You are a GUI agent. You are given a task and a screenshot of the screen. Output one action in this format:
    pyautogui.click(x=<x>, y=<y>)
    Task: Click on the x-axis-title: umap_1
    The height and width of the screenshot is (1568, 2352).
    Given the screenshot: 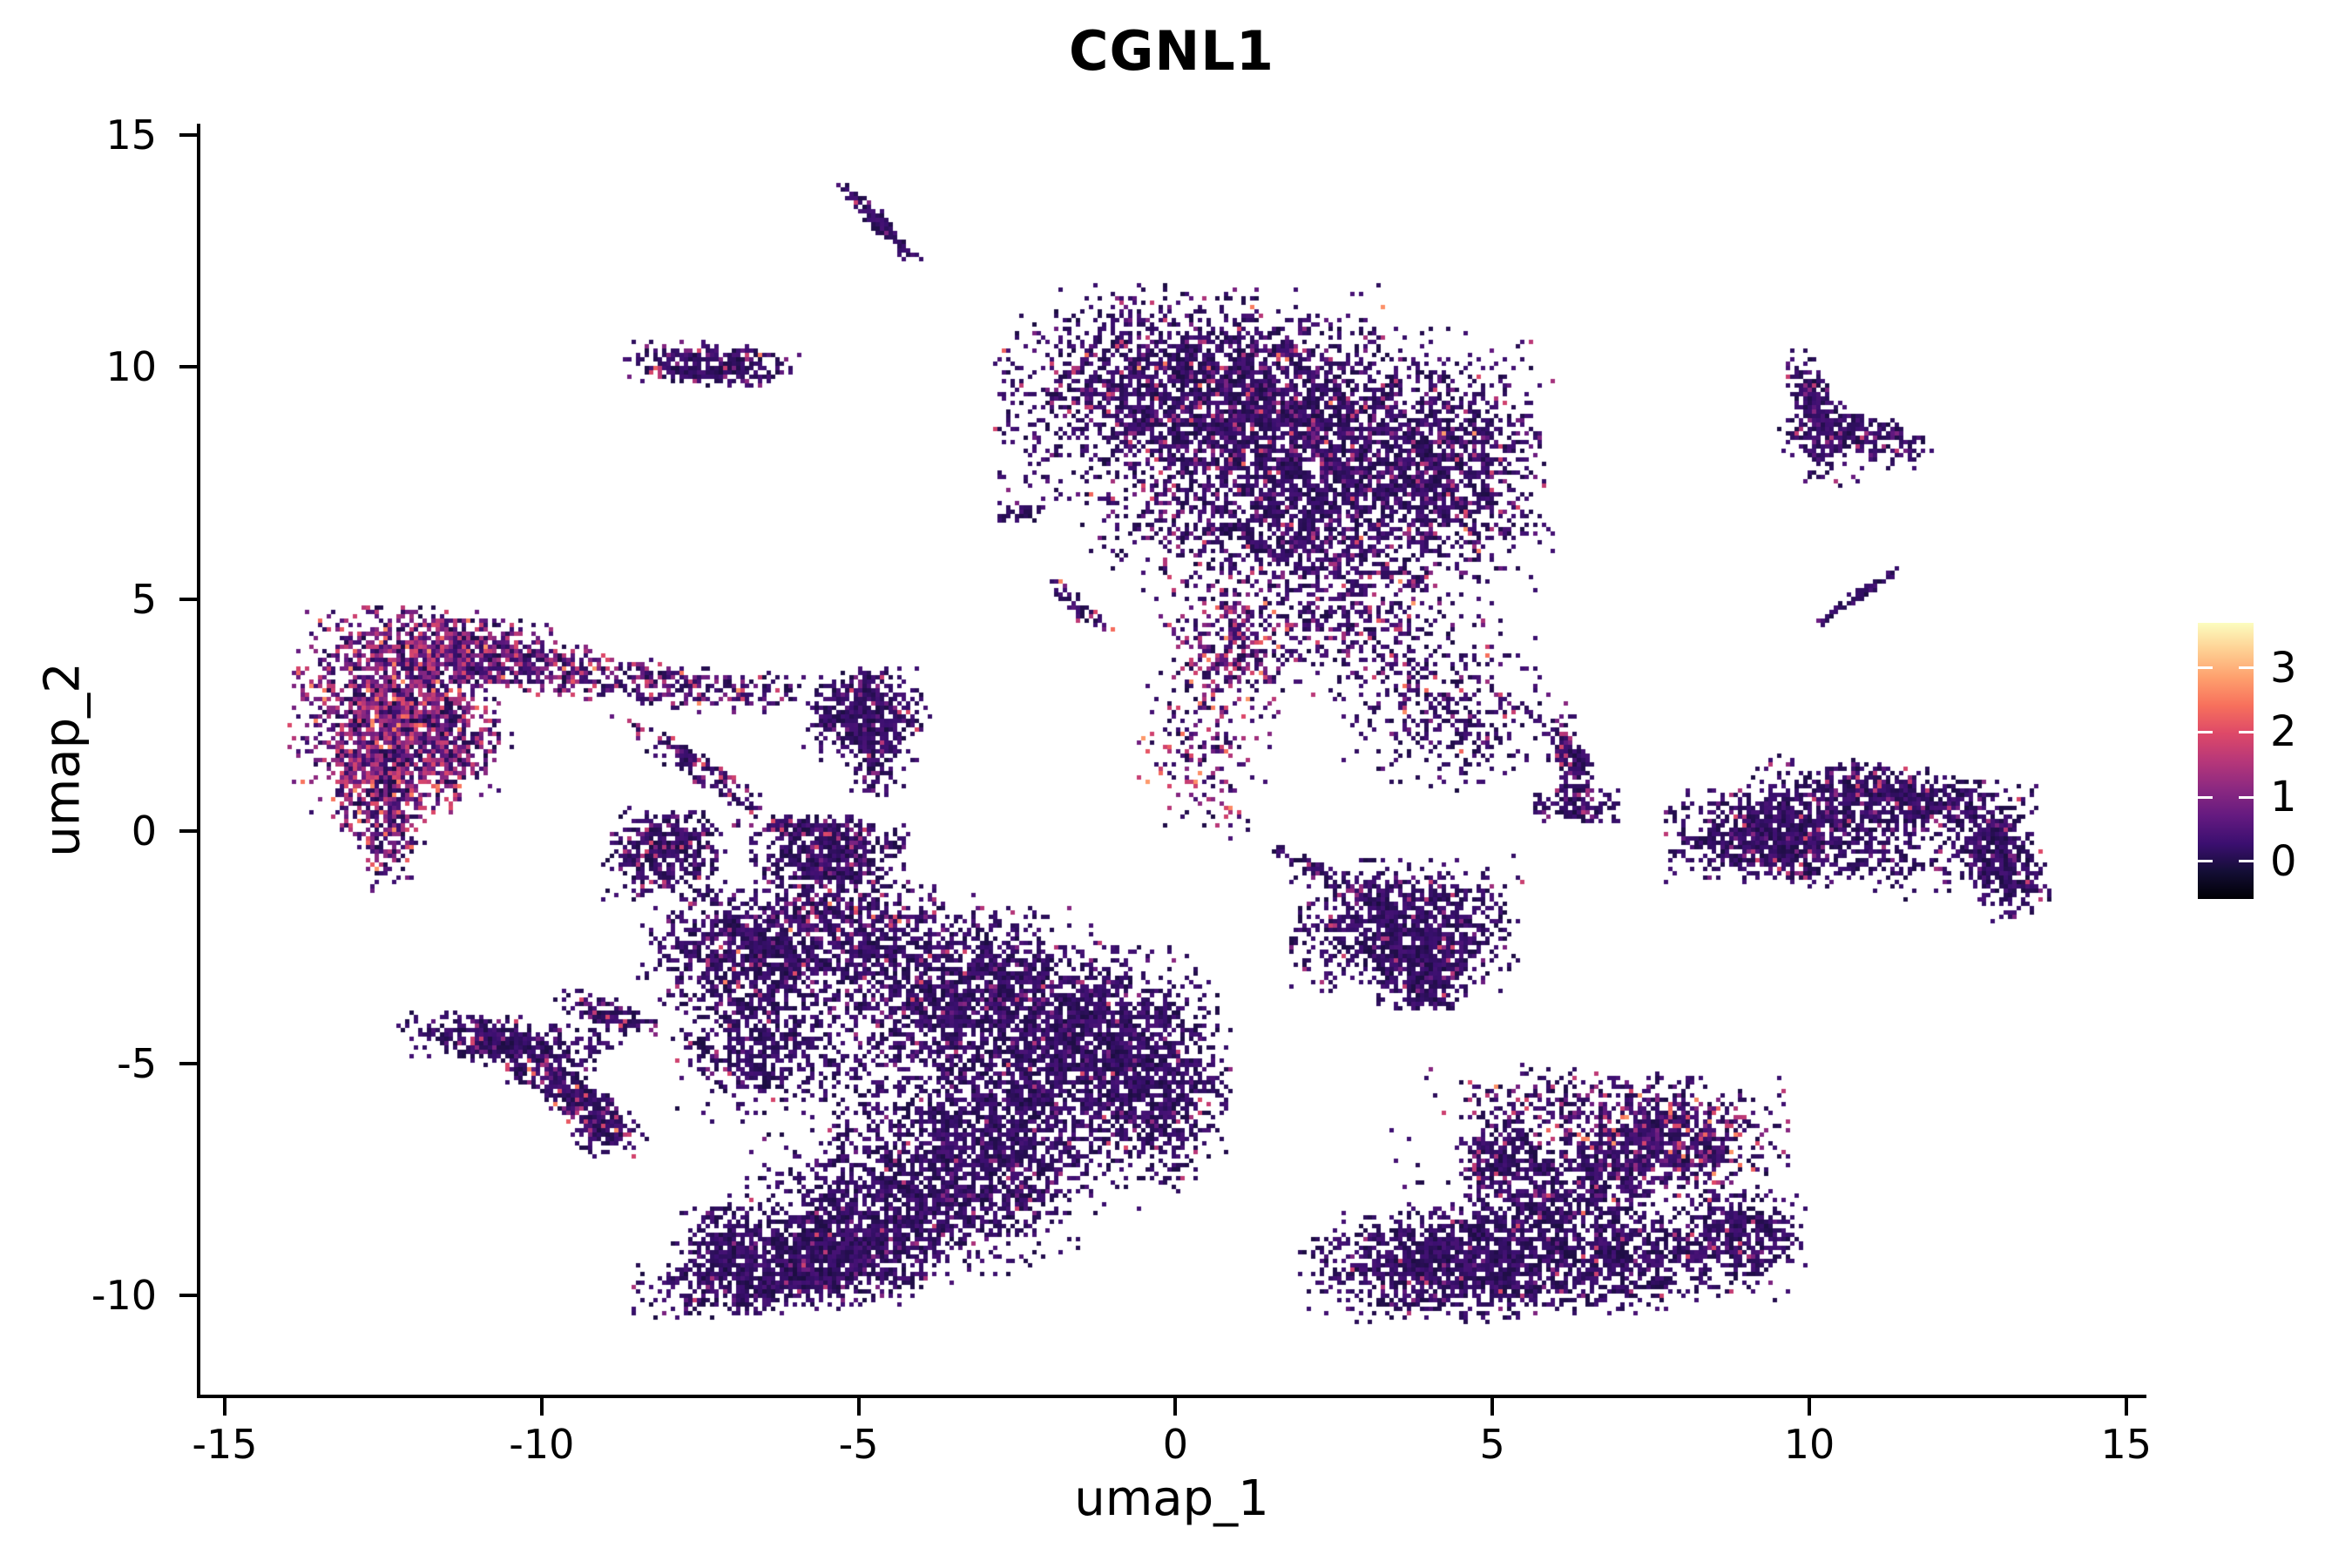 What is the action you would take?
    pyautogui.click(x=1172, y=1498)
    